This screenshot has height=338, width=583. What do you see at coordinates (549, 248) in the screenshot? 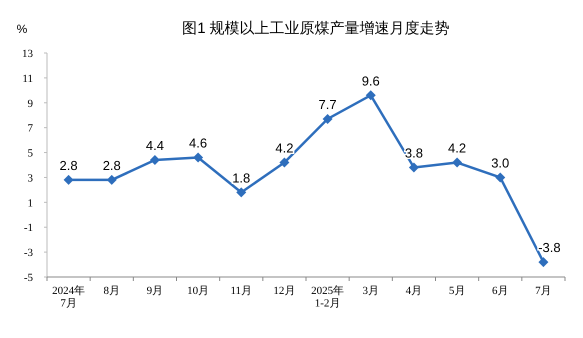
I see `data-label: -3.8` at bounding box center [549, 248].